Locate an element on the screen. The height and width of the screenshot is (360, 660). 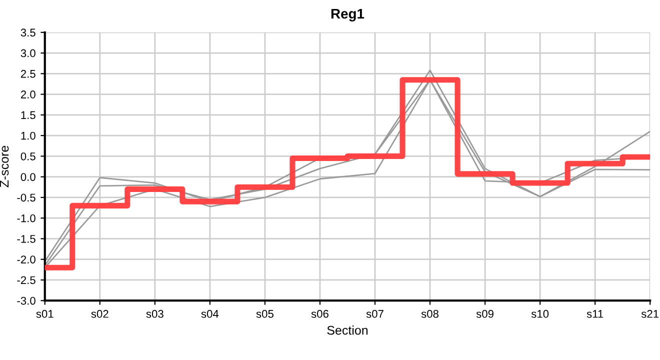
y-tick-label: 2.0 is located at coordinates (28, 94).